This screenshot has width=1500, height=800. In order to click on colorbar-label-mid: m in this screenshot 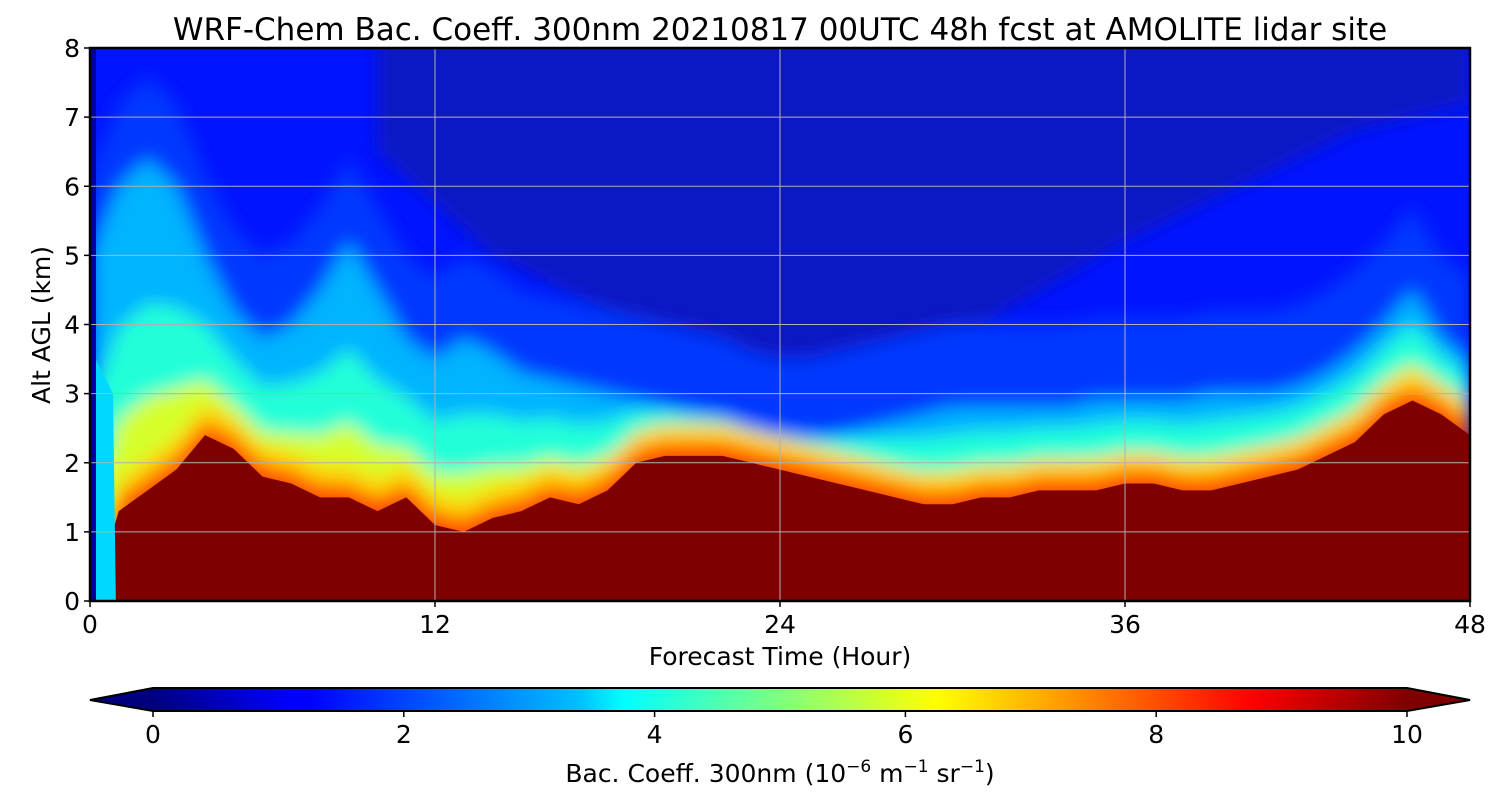, I will do `click(887, 773)`.